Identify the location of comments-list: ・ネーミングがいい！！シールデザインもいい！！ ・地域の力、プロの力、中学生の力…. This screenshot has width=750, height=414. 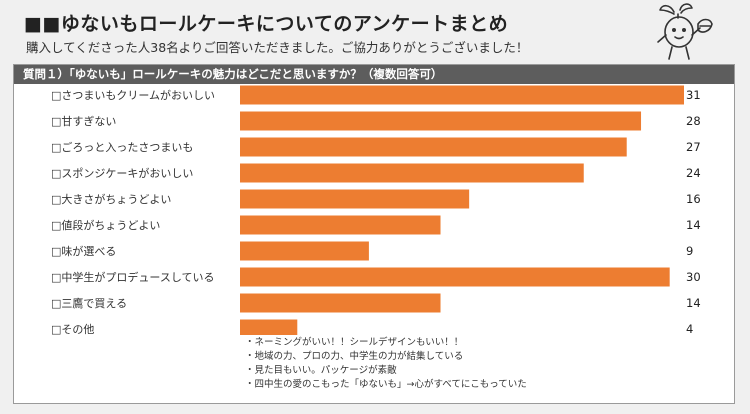
(475, 364).